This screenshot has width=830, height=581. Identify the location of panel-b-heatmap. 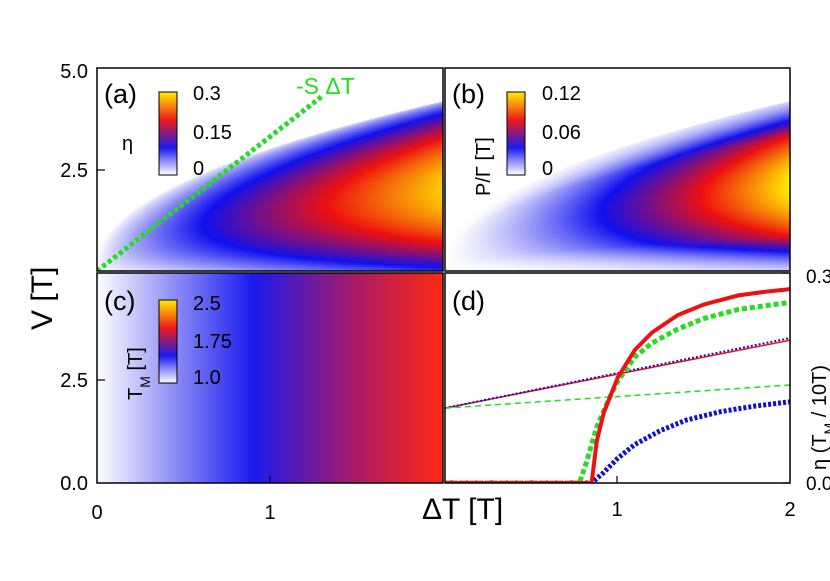
(617, 169).